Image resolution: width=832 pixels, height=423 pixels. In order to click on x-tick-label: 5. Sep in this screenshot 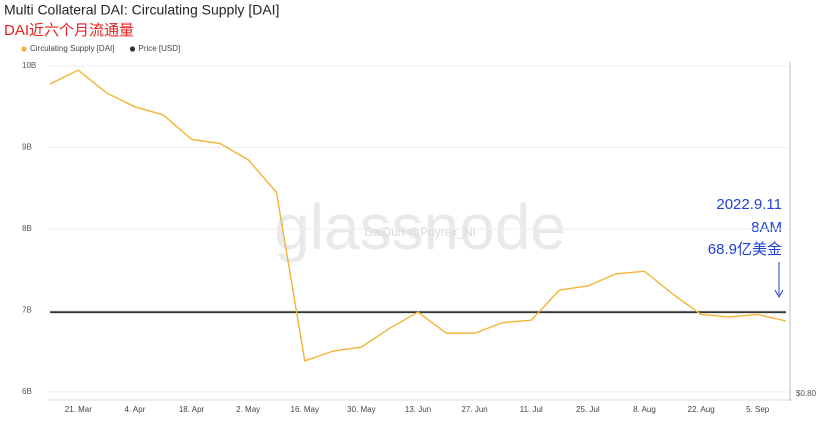, I will do `click(758, 409)`.